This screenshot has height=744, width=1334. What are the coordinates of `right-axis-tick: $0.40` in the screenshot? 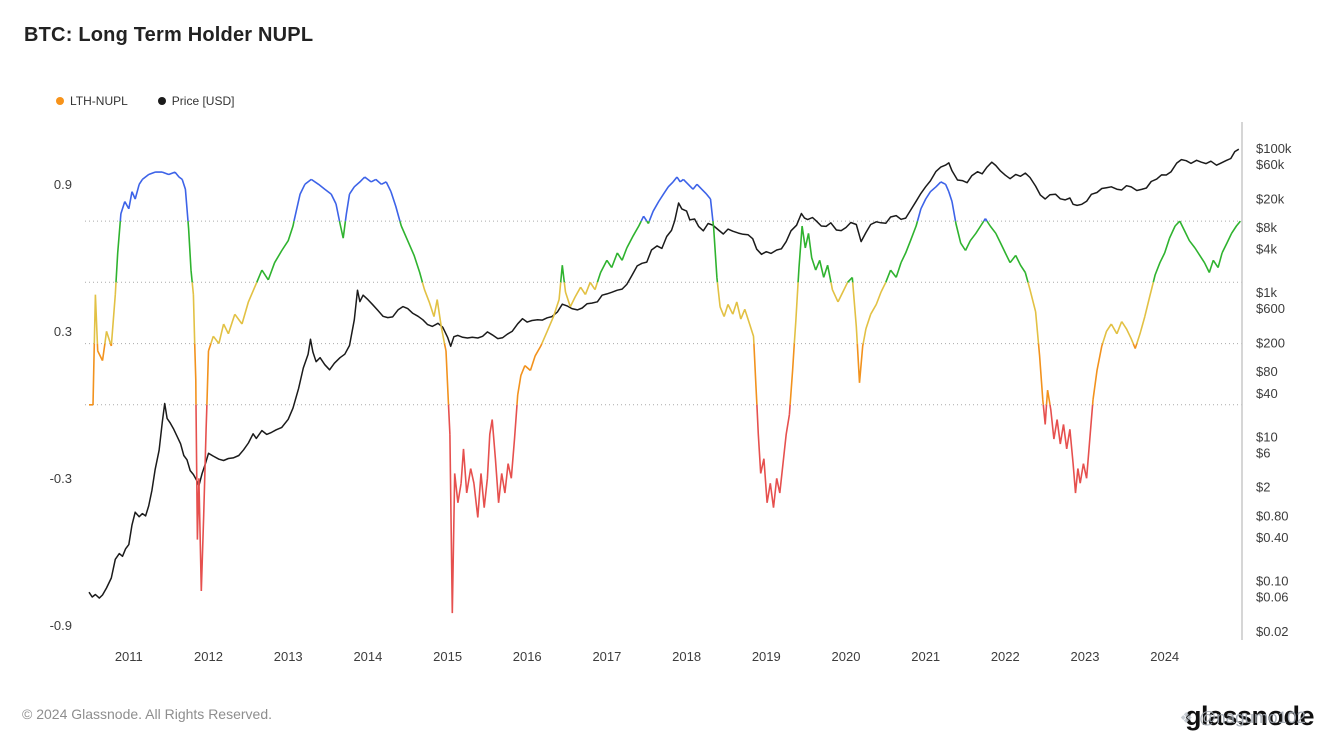 It's located at (1272, 537).